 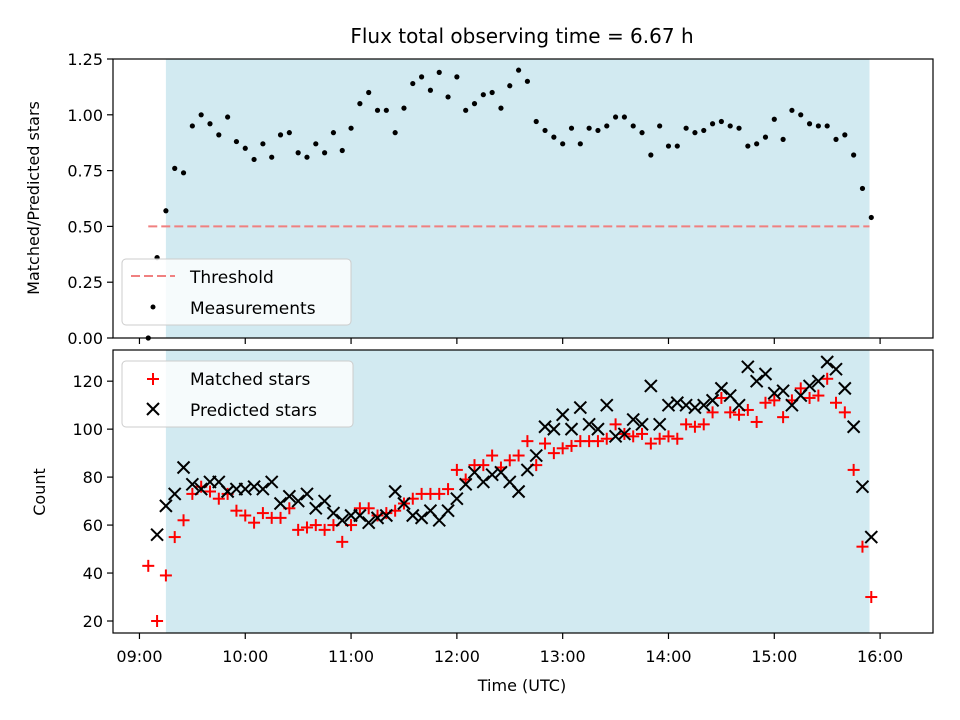 What do you see at coordinates (457, 656) in the screenshot?
I see `x-tick-label: 12:00` at bounding box center [457, 656].